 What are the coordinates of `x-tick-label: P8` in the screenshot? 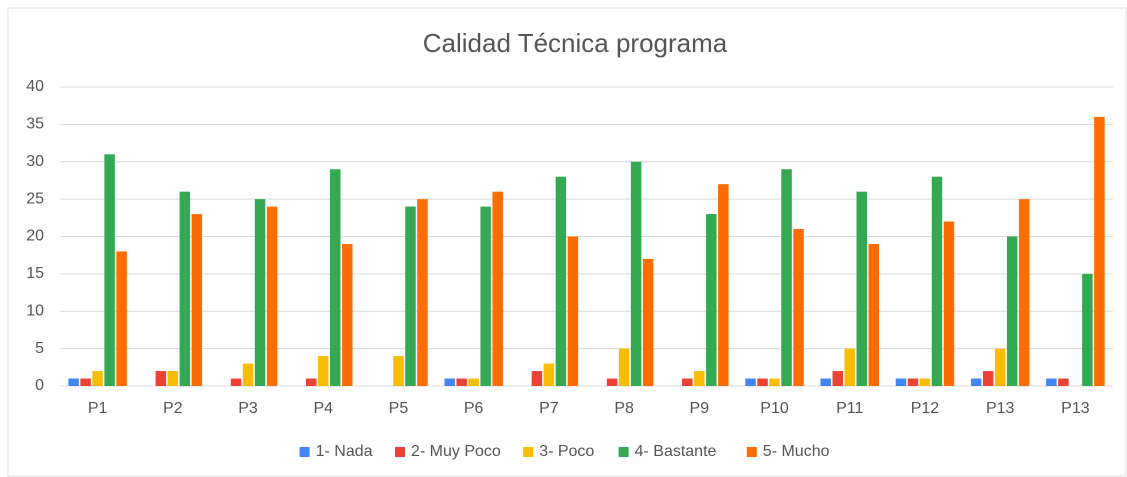 It's located at (624, 408).